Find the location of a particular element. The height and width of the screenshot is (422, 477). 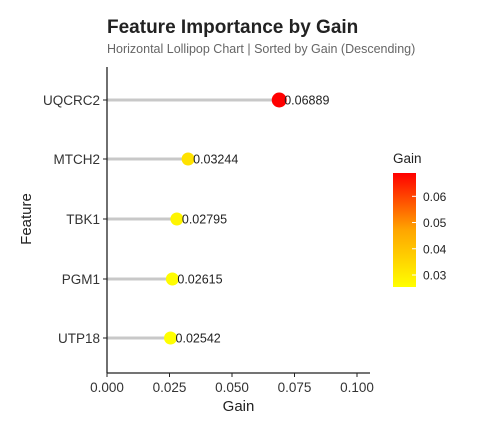

color-legend: Gain 0.06 0.05 0.04 0.03 is located at coordinates (420, 219).